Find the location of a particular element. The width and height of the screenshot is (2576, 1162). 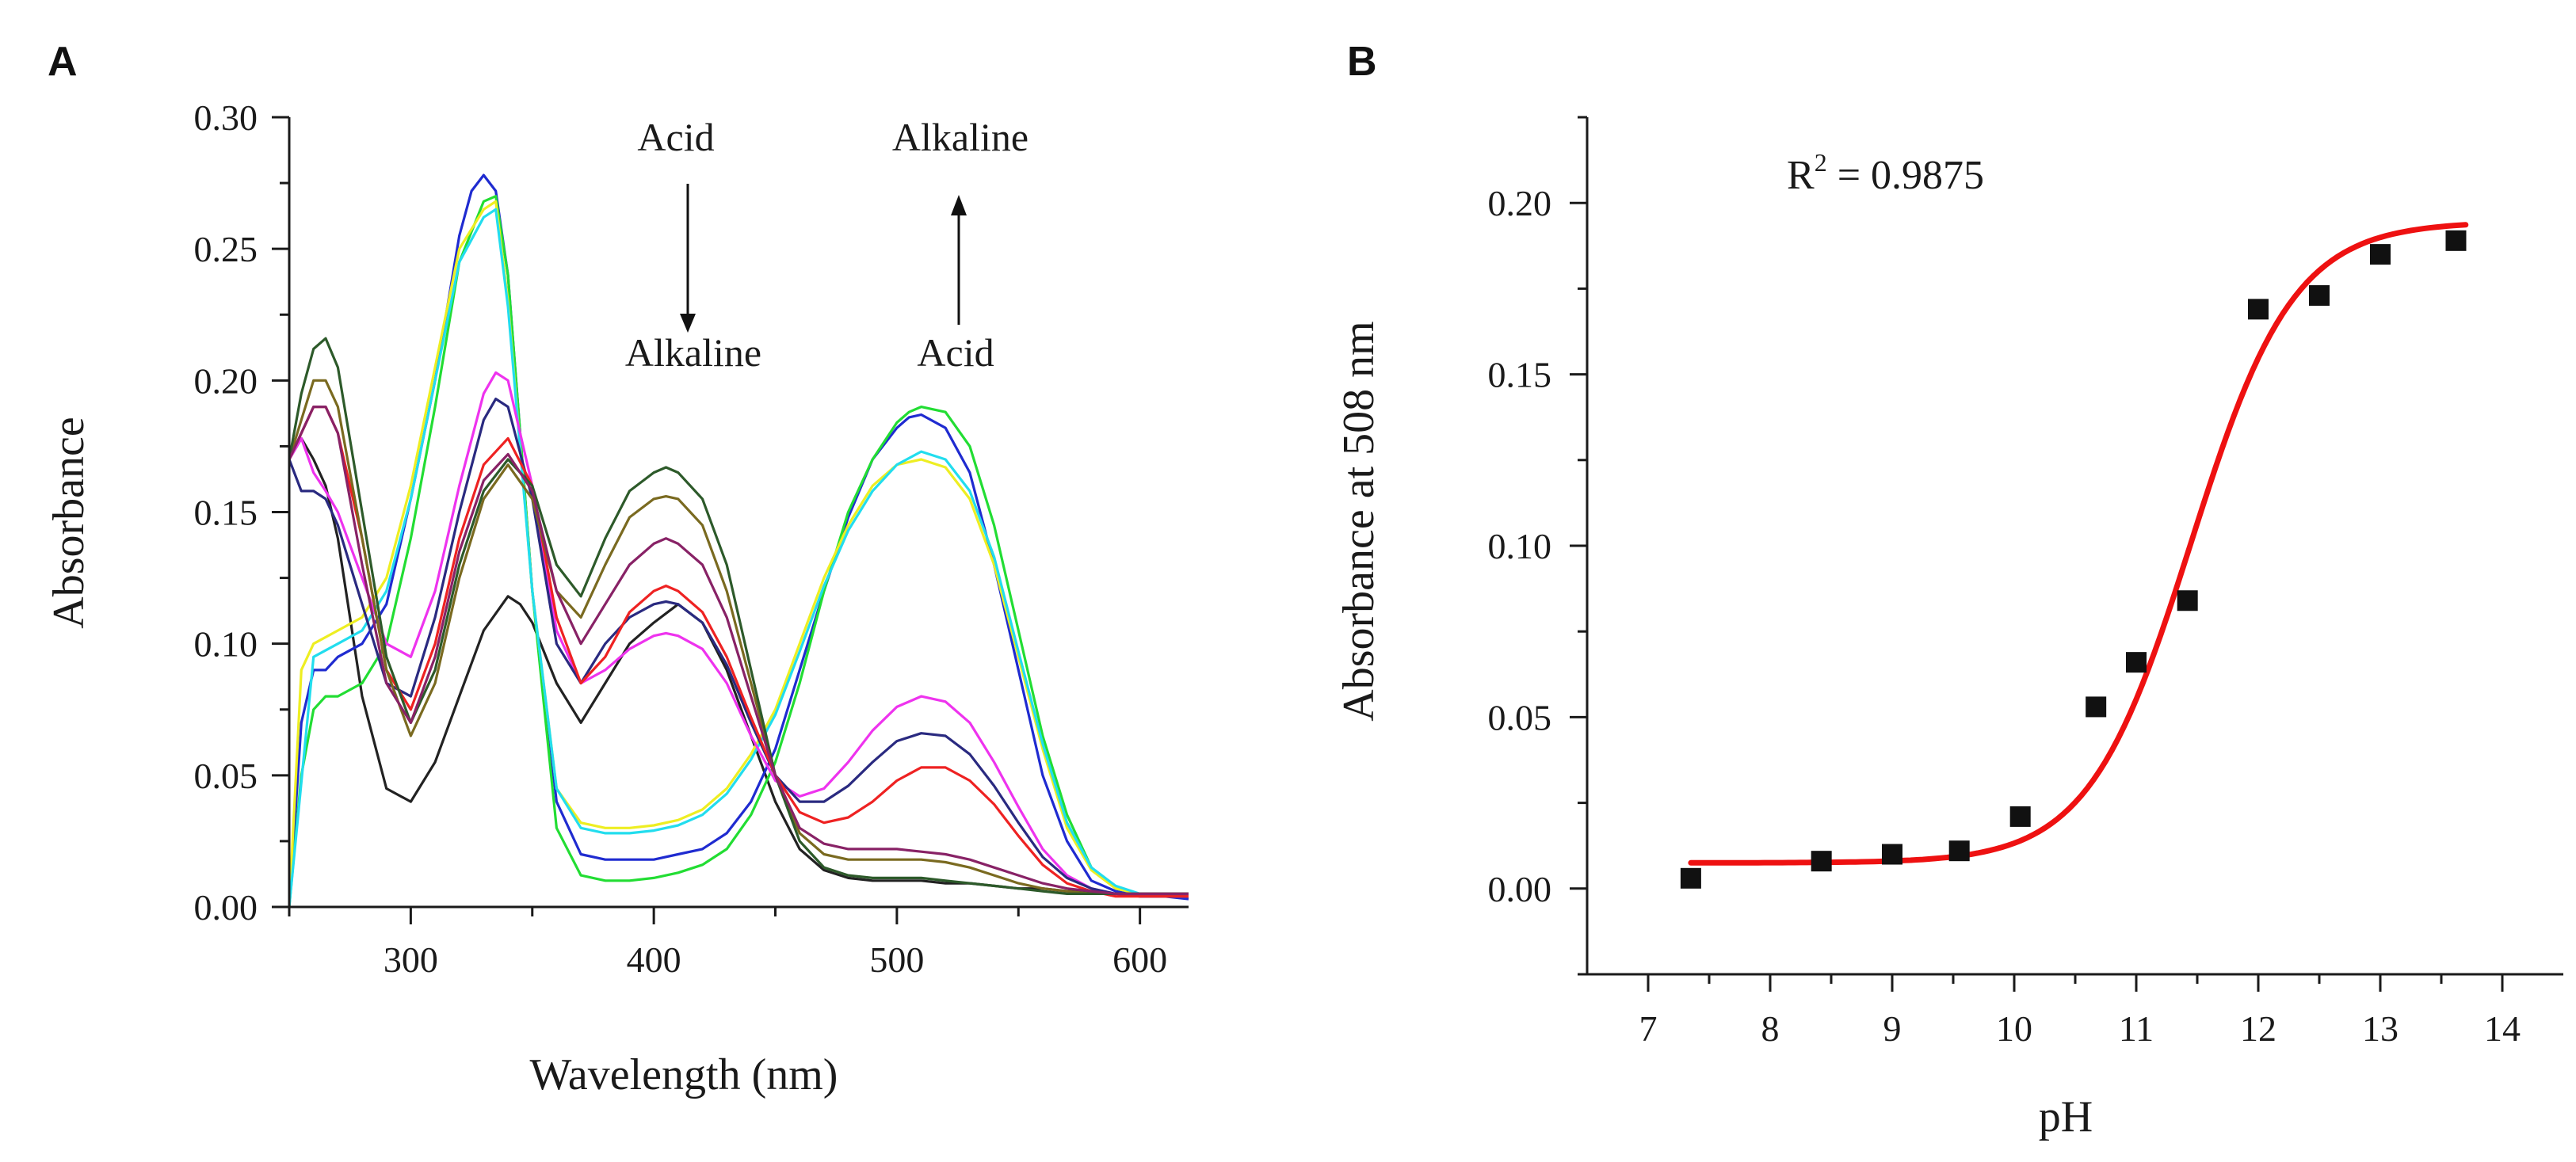

spectrum-line-purple is located at coordinates (738, 650).